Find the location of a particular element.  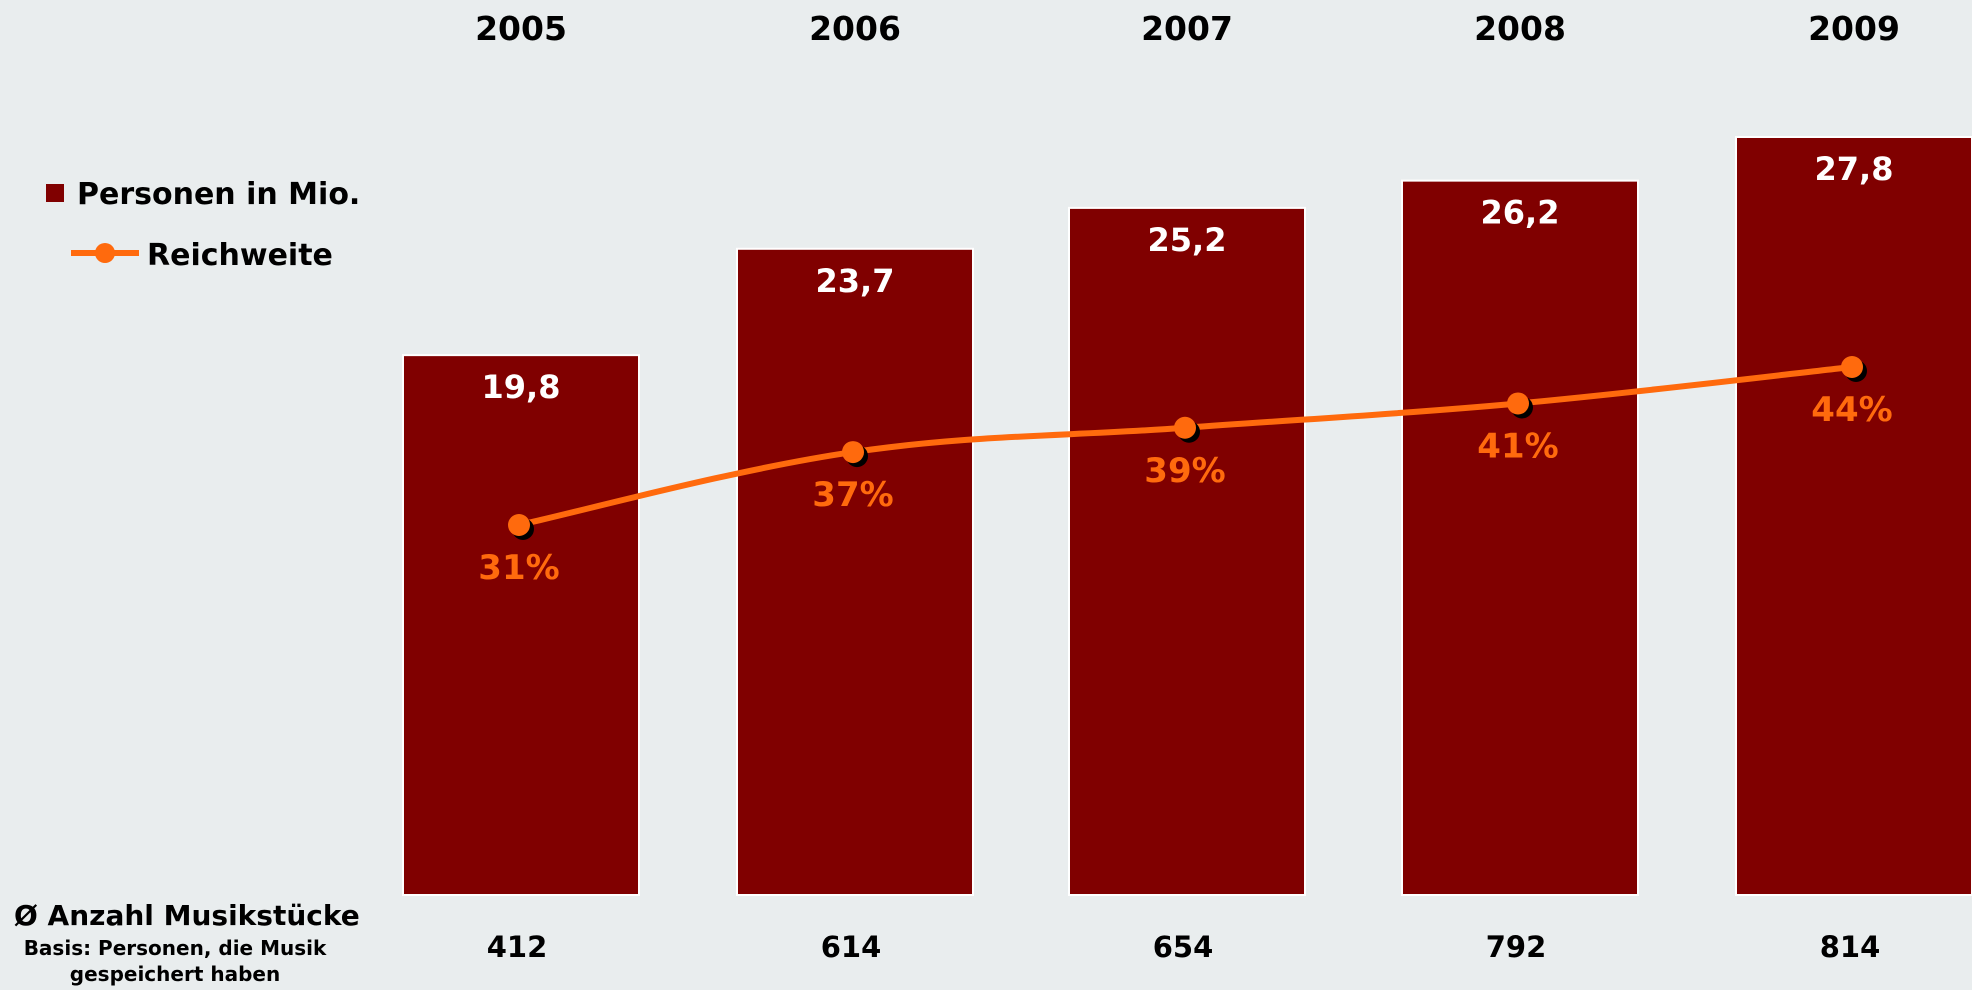

year-label-2008: 2008 is located at coordinates (1520, 28).